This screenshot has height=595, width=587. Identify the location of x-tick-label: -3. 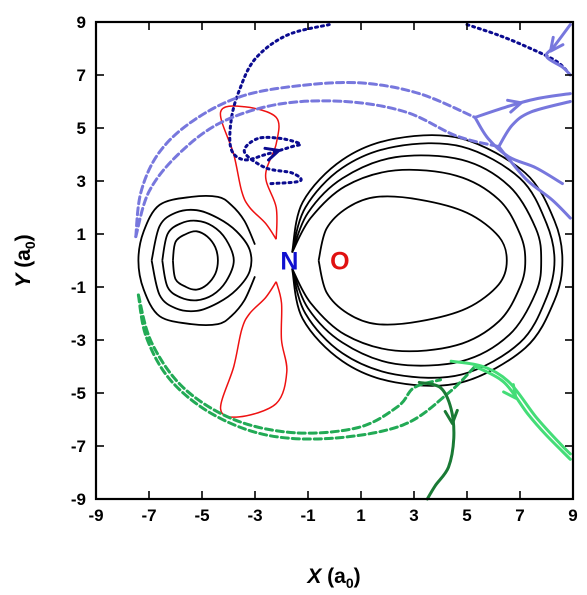
(254, 515).